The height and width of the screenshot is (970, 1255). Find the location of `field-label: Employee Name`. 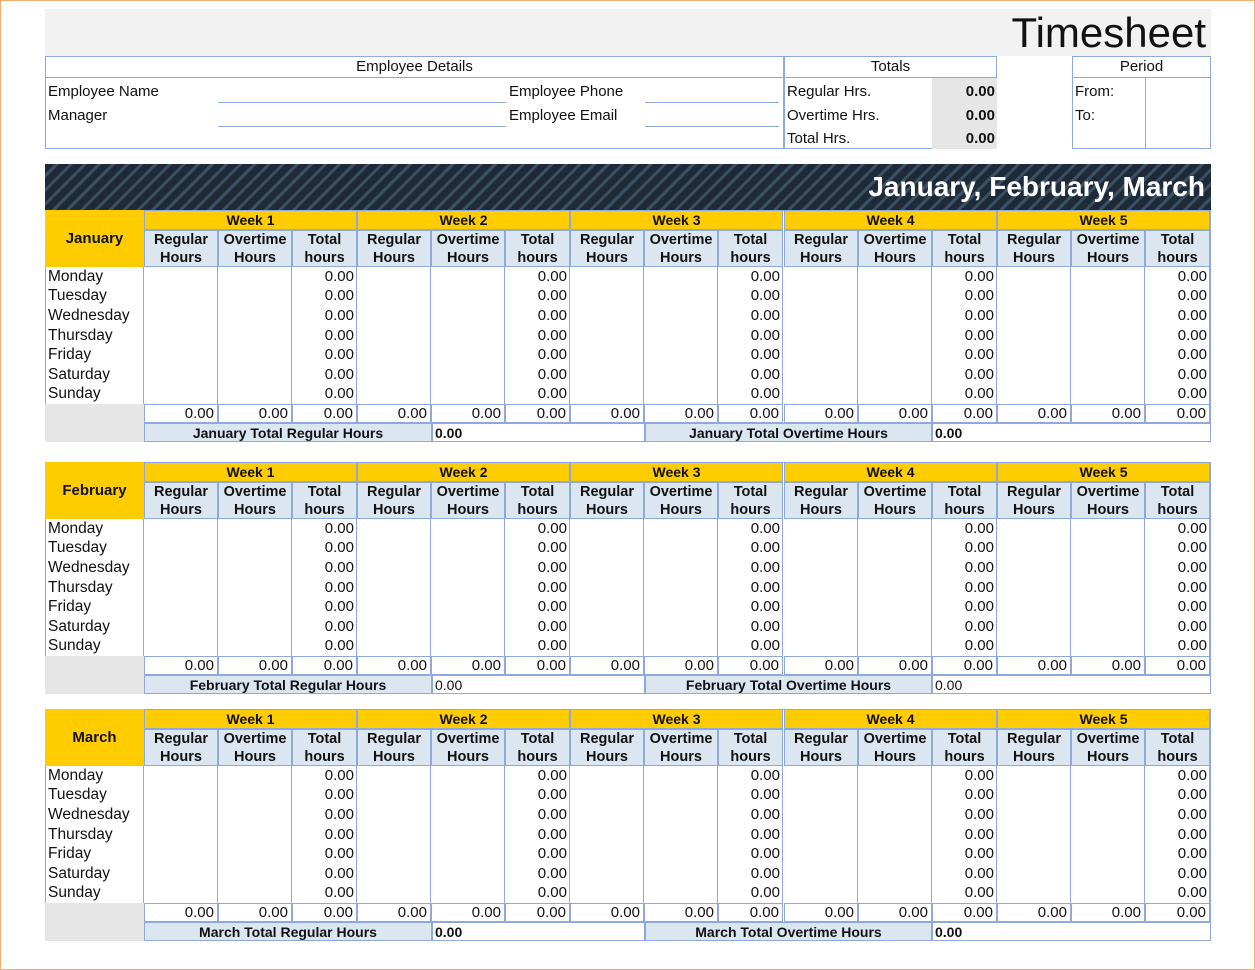

field-label: Employee Name is located at coordinates (103, 91).